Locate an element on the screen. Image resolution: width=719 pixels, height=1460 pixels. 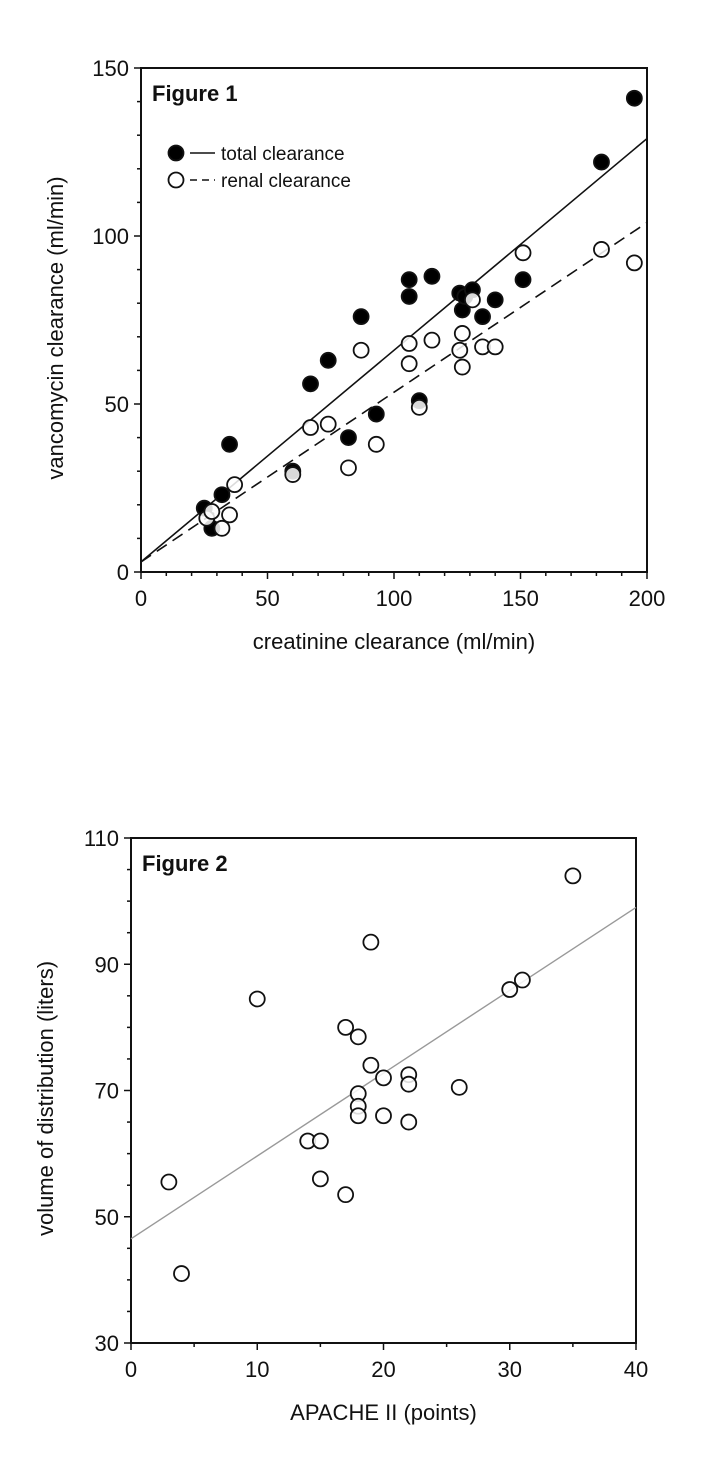
chart-title: Figure 2 is located at coordinates (185, 863).